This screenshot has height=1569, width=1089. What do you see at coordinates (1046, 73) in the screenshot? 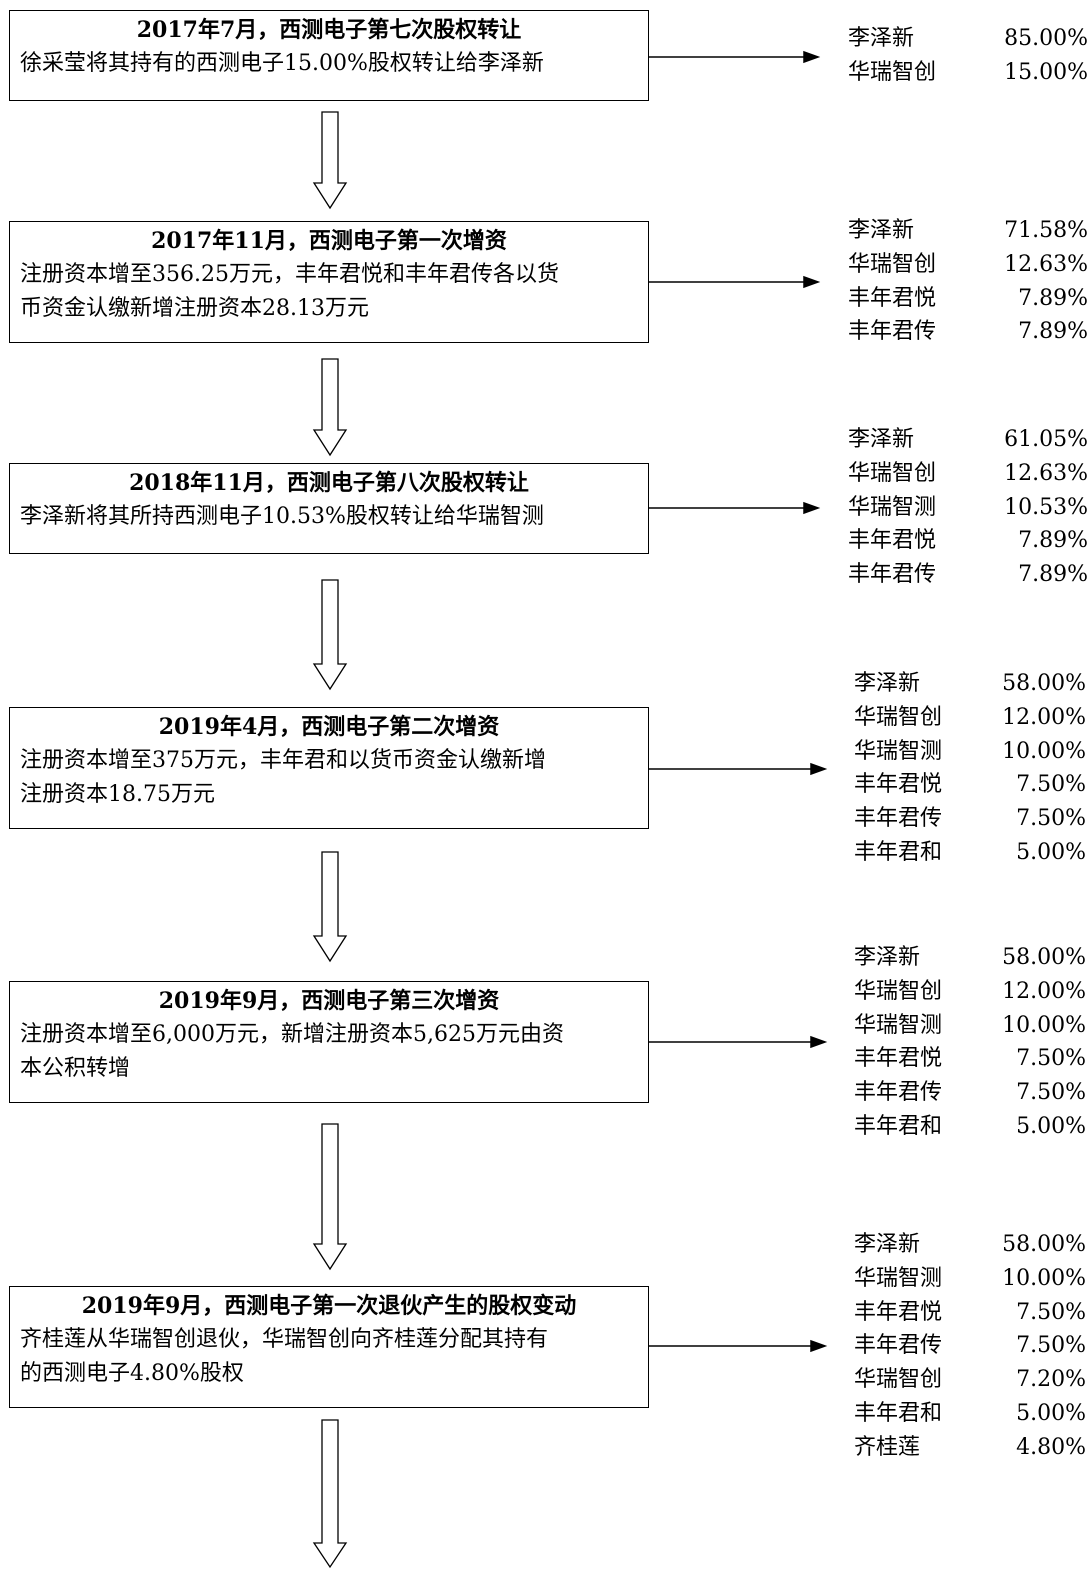
I see `shareholder-percentage: 15.00%` at bounding box center [1046, 73].